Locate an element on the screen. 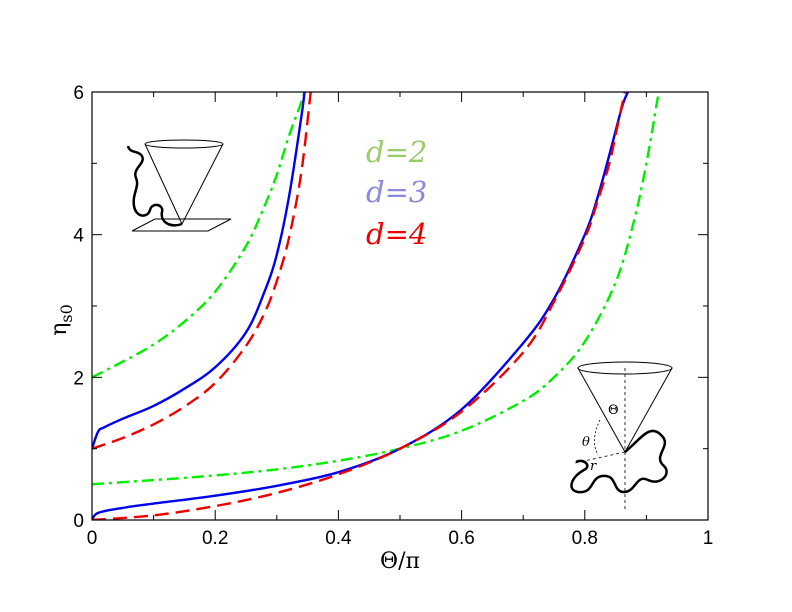  inset2-cone-side-left is located at coordinates (601, 410).